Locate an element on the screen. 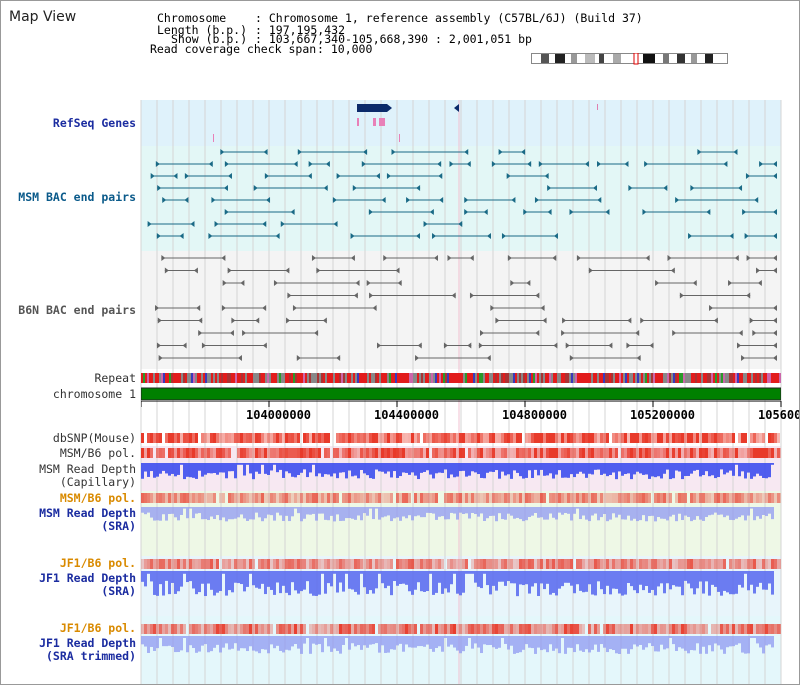 The image size is (800, 685). chromosome-ideogram is located at coordinates (630, 59).